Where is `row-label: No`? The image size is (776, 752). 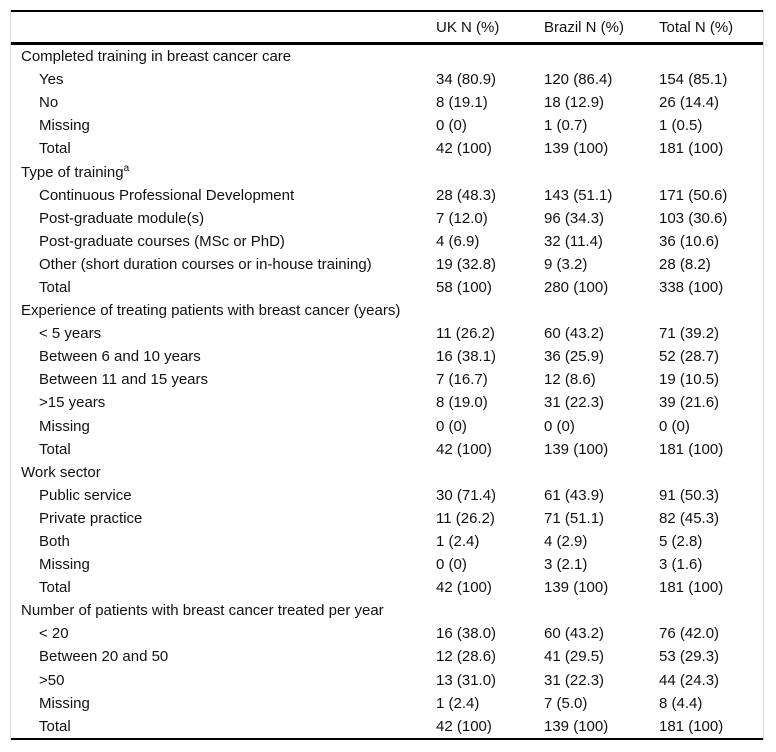 row-label: No is located at coordinates (49, 103).